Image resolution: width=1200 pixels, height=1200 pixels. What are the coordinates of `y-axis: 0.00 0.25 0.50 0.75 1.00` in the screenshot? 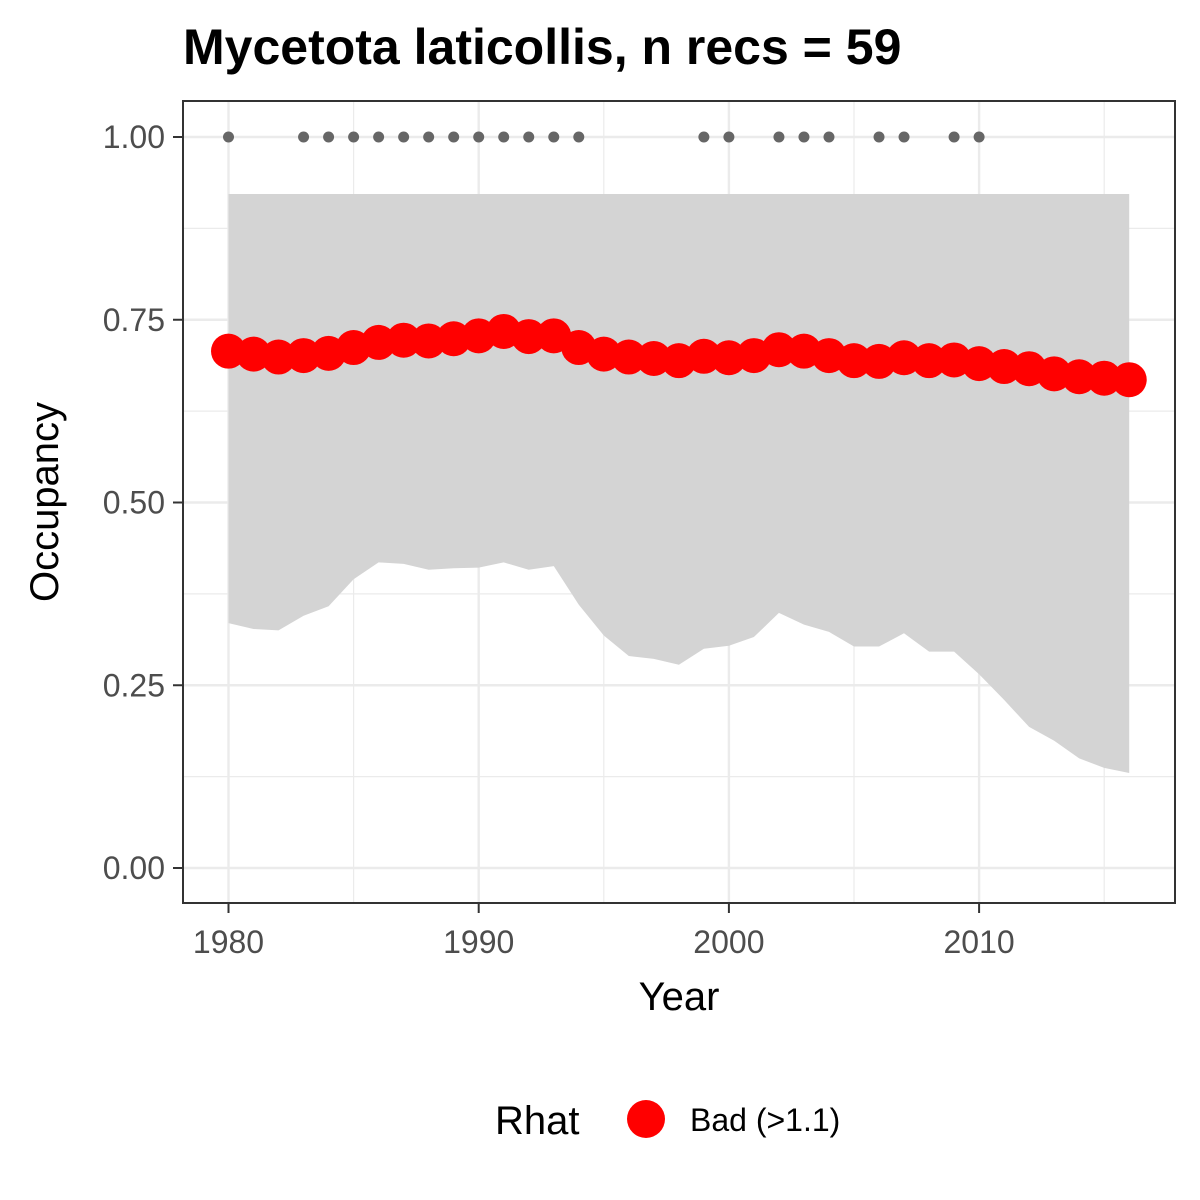 It's located at (143, 502).